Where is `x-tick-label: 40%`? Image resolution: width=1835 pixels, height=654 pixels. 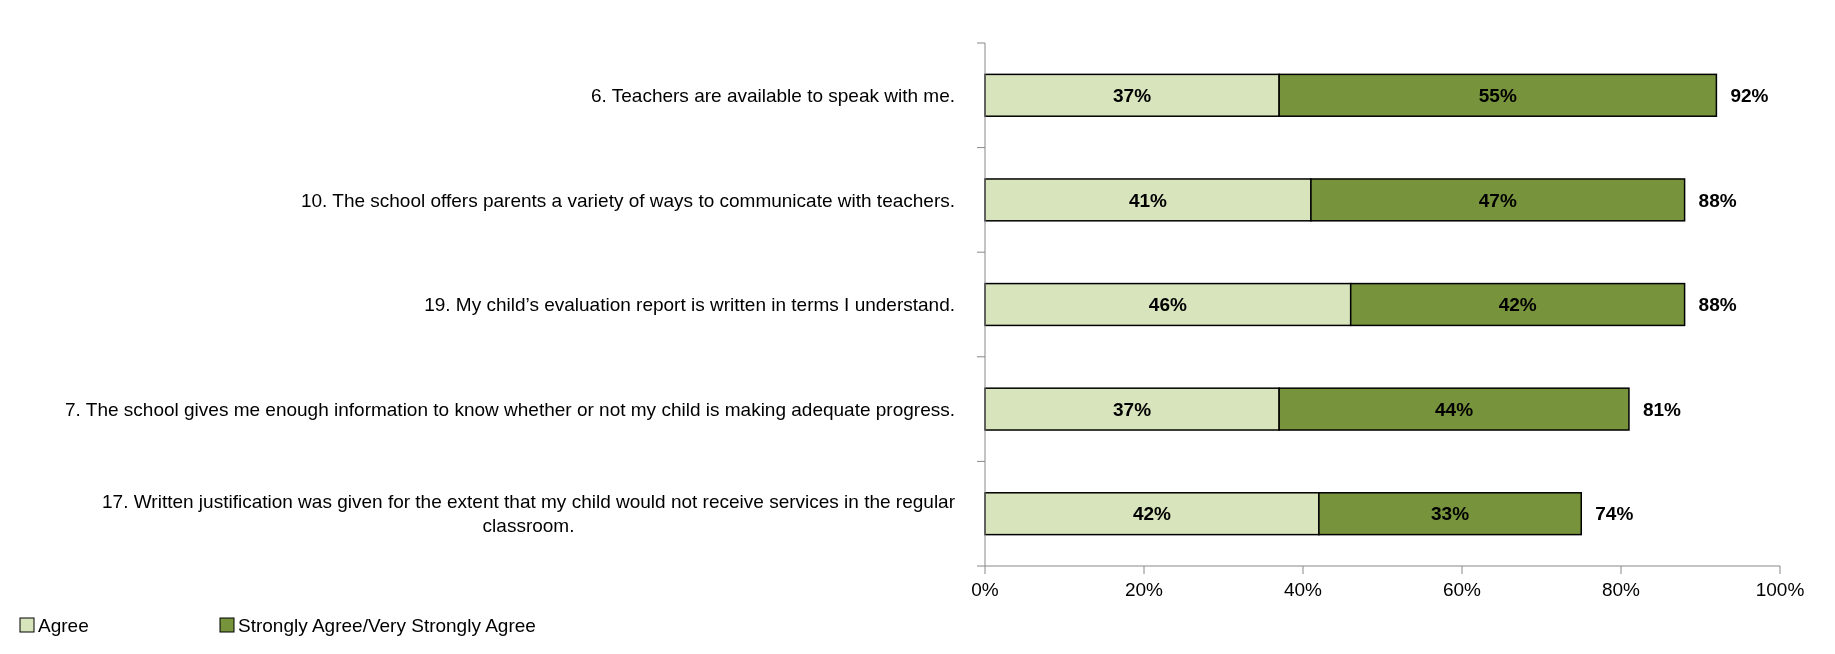
x-tick-label: 40% is located at coordinates (1303, 589).